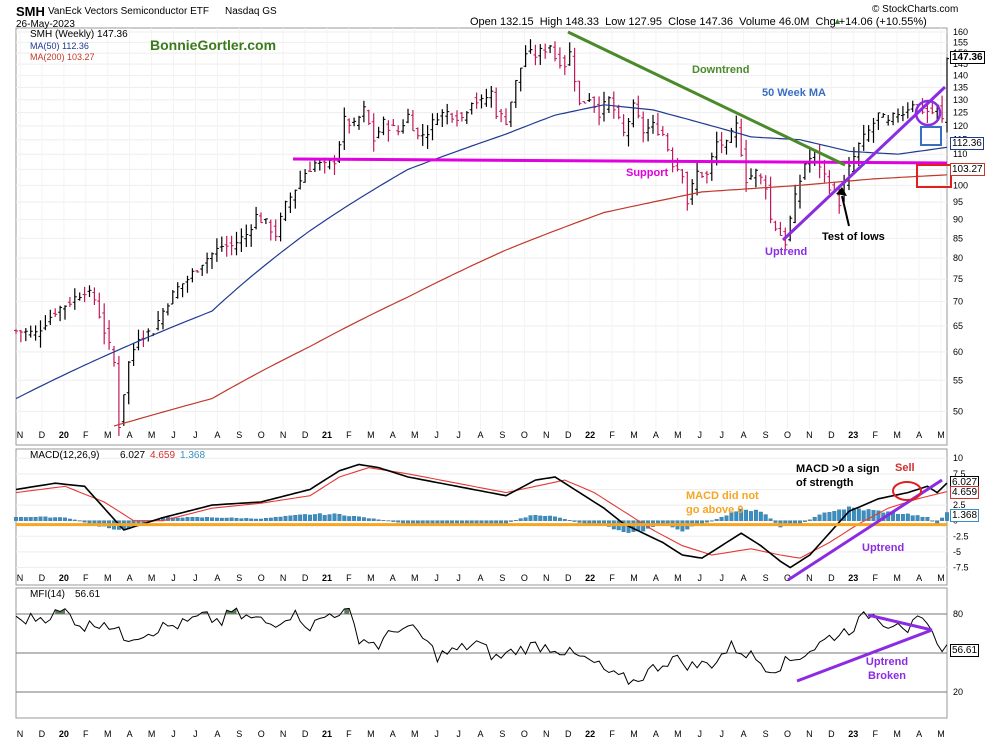  Describe the element at coordinates (958, 258) in the screenshot. I see `price-tick-label: 80` at that location.